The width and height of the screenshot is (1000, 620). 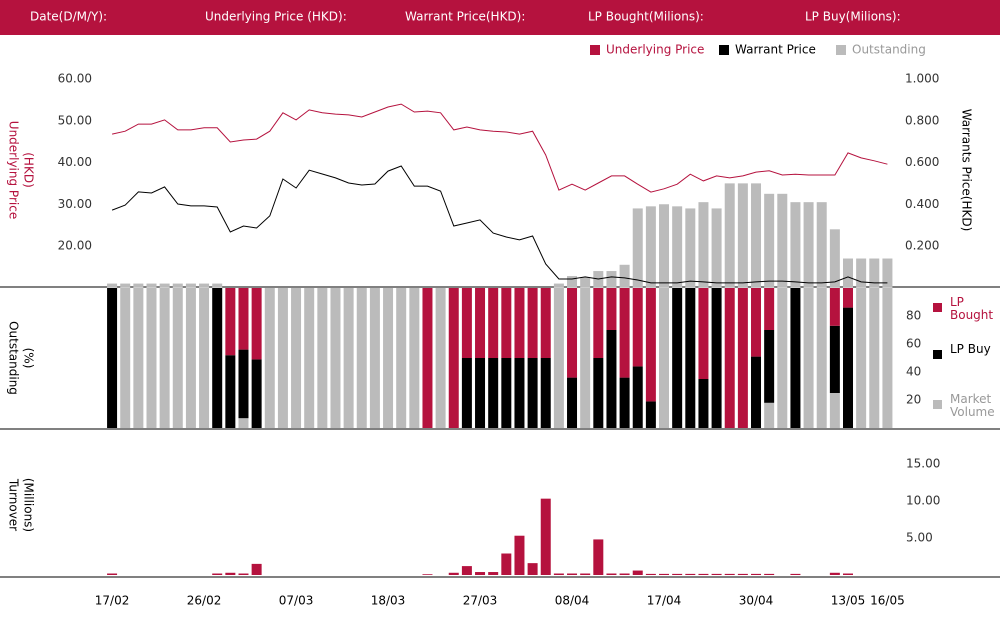 I want to click on y-tick-label: 15.00, so click(x=923, y=463).